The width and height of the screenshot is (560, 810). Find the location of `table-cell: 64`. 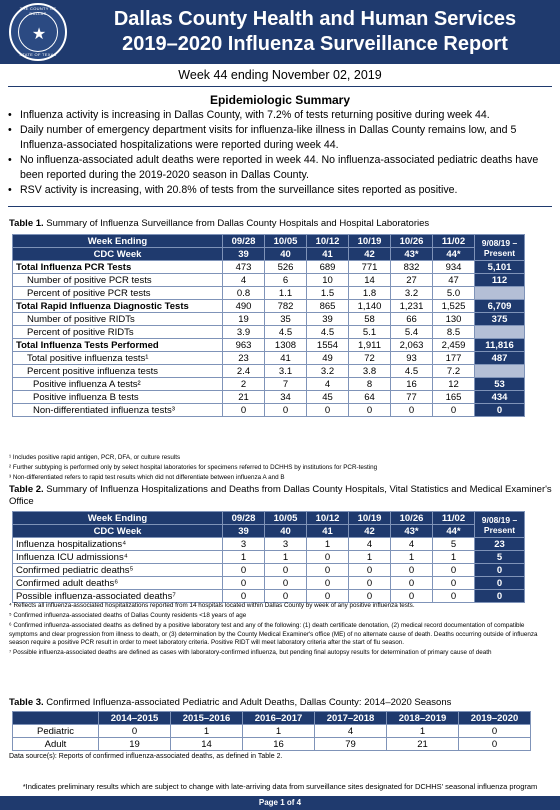

table-cell: 64 is located at coordinates (369, 397).